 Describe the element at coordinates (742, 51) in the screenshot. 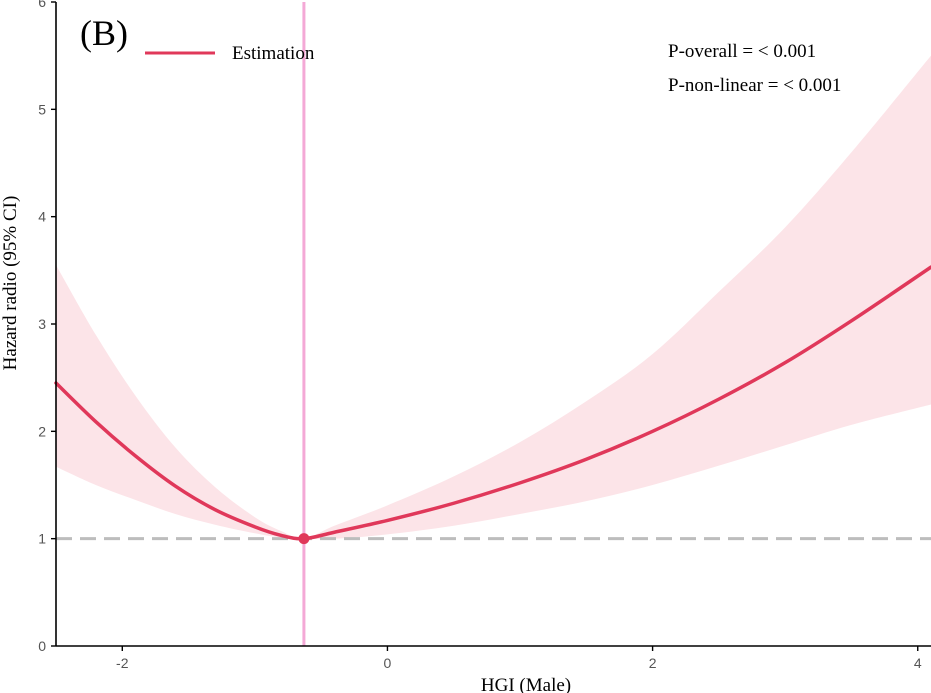

I see `p-overall-annotation: P-overall = < 0.001` at that location.